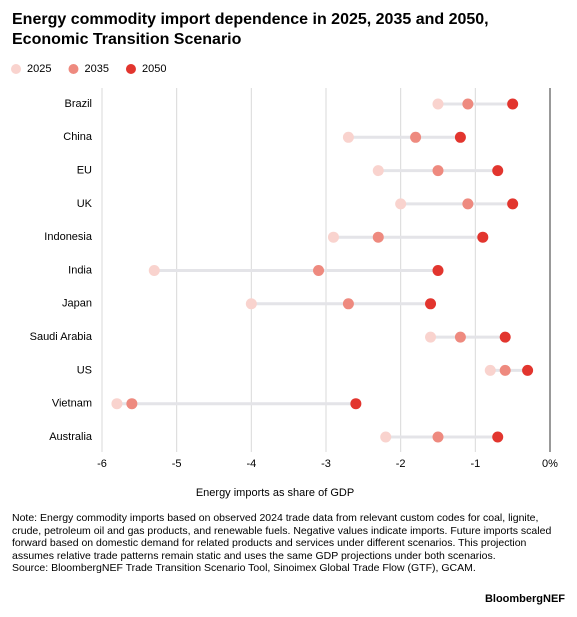  I want to click on y-tick-label: EU, so click(84, 171).